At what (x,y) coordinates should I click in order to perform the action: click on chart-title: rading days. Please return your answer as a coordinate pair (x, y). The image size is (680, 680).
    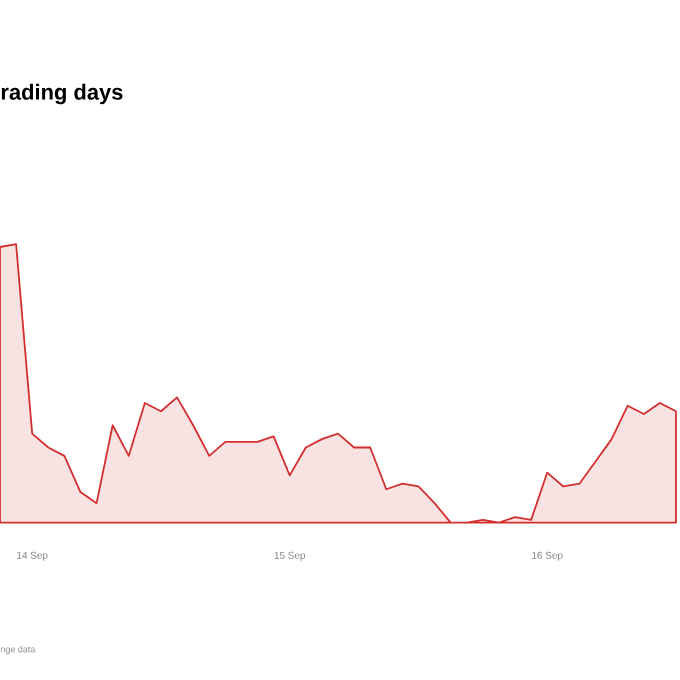
    Looking at the image, I should click on (62, 94).